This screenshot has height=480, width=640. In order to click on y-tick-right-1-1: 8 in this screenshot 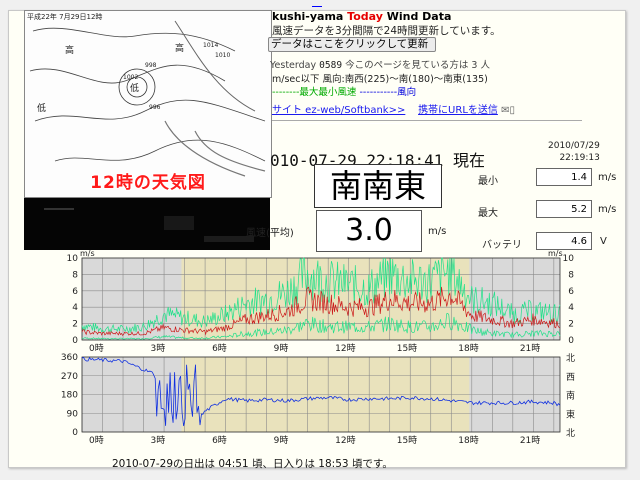, I will do `click(571, 275)`.